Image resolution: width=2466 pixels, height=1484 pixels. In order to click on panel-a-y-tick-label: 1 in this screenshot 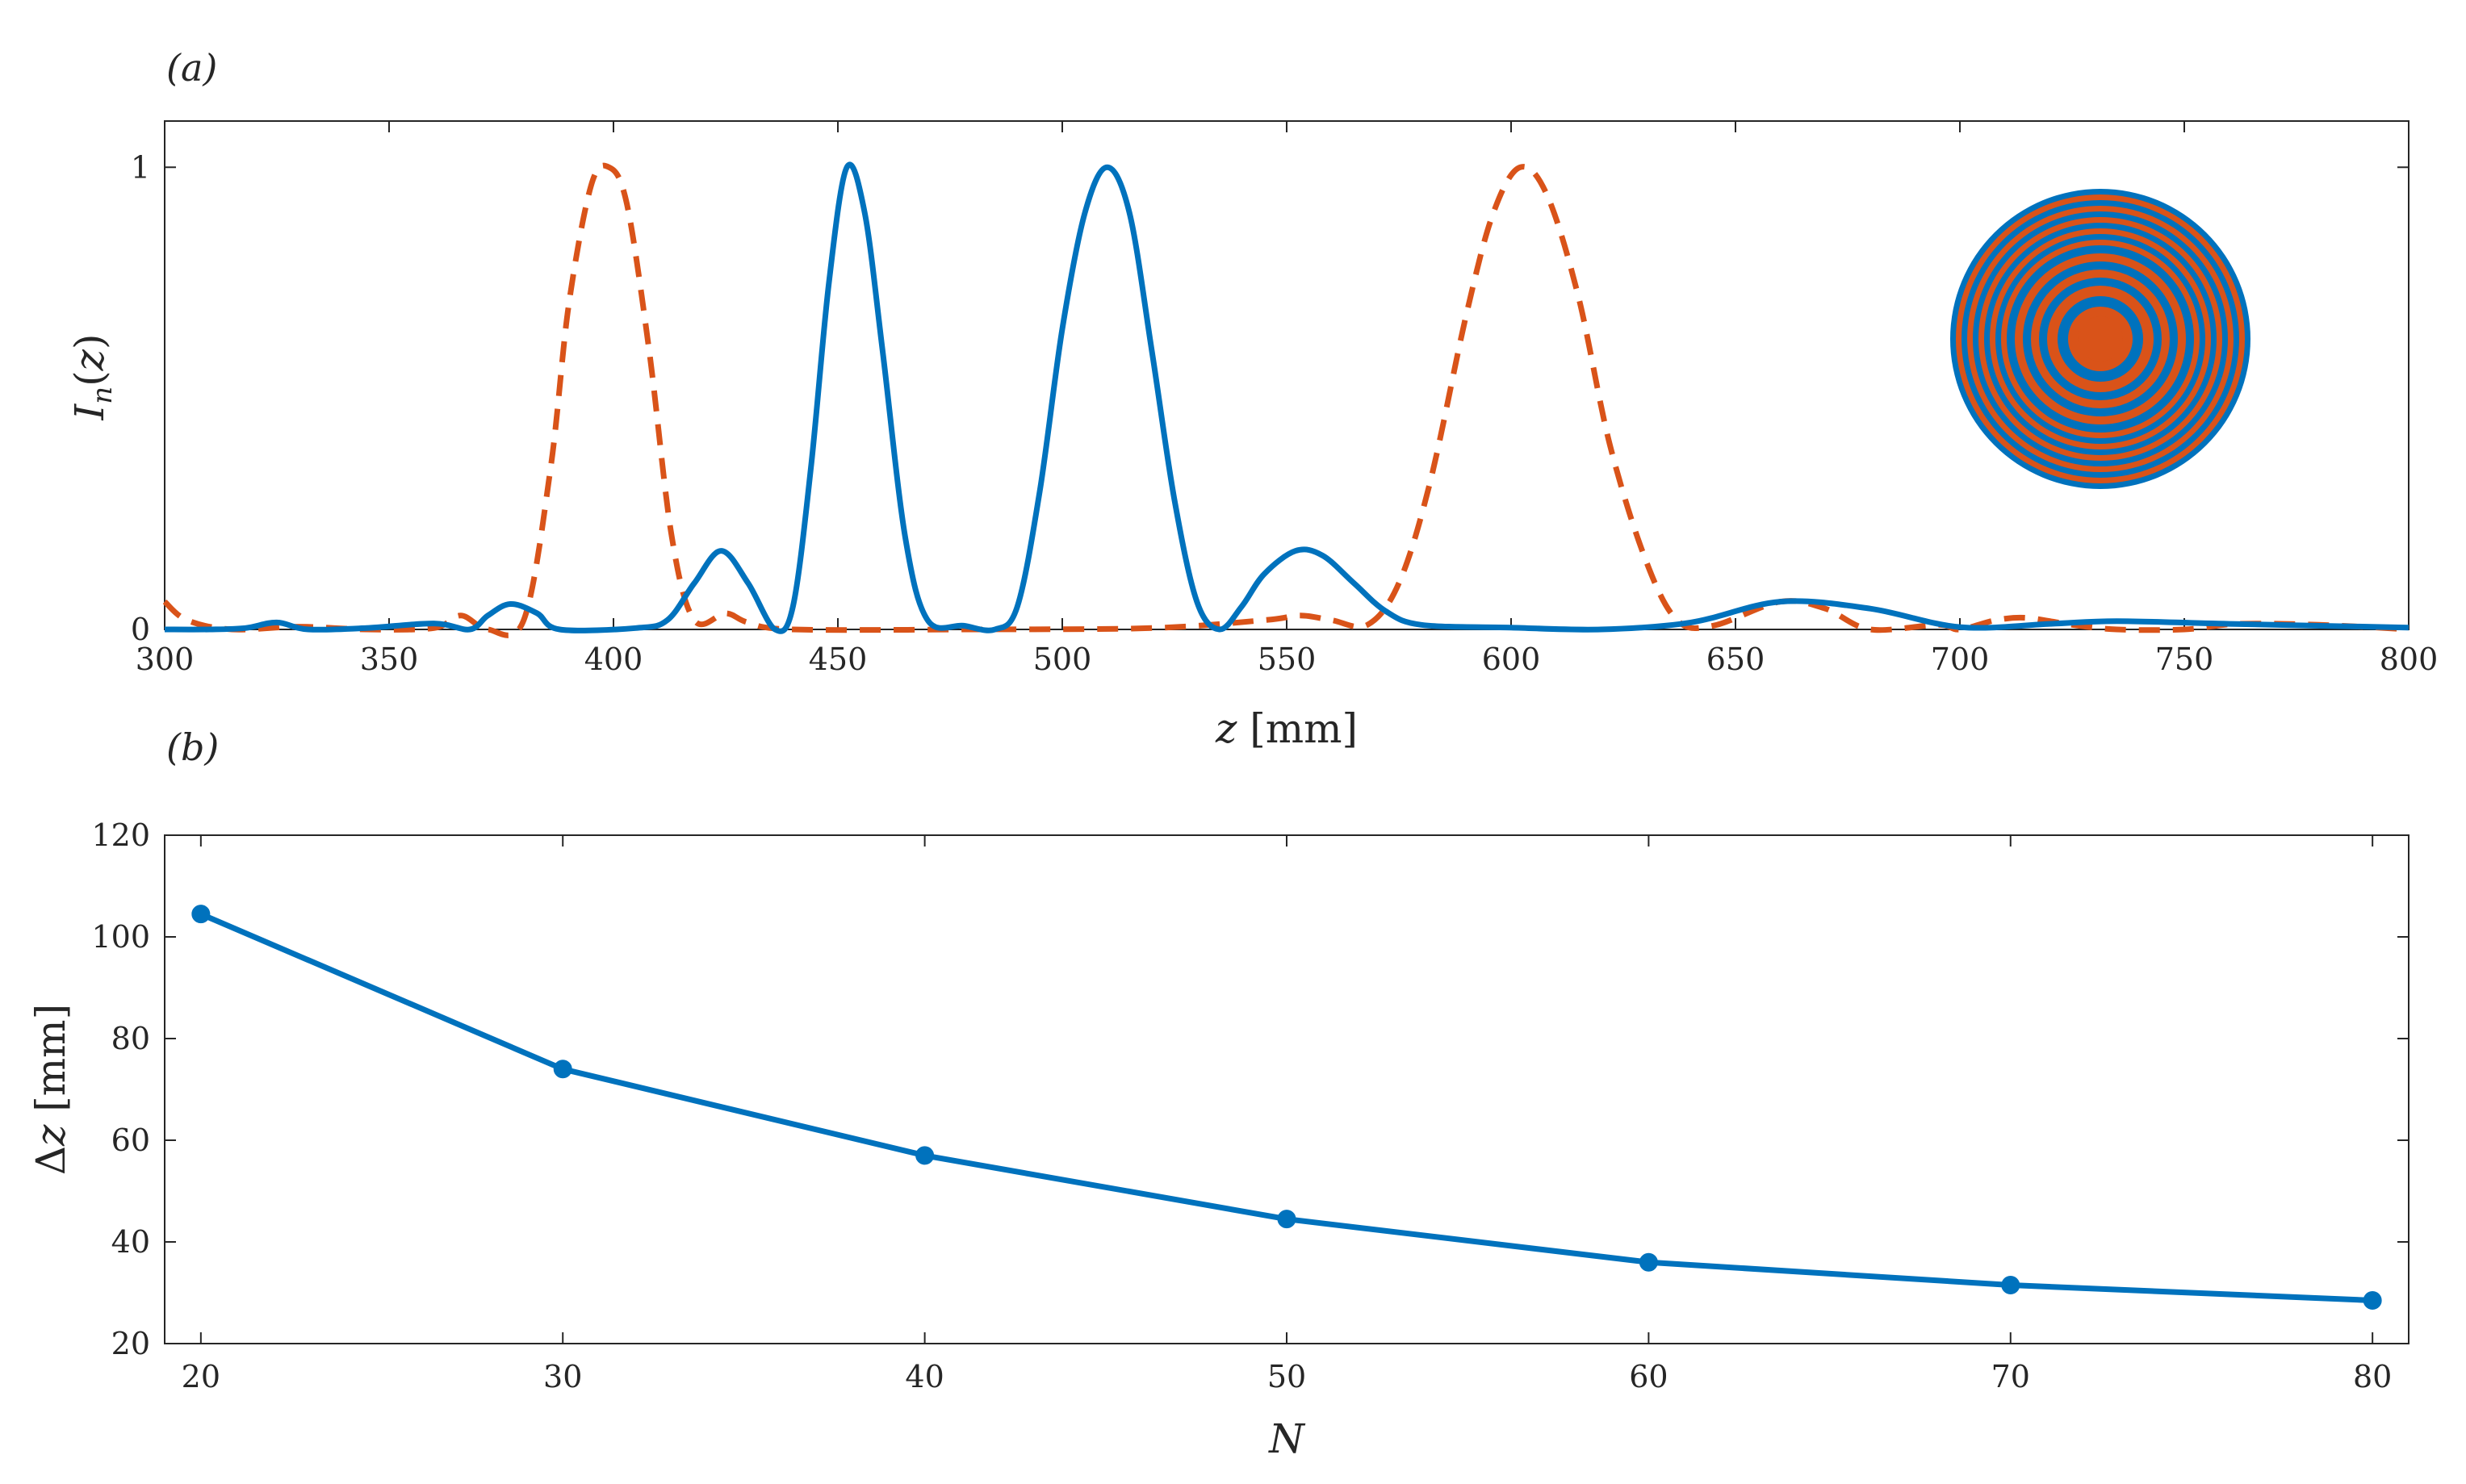, I will do `click(140, 167)`.